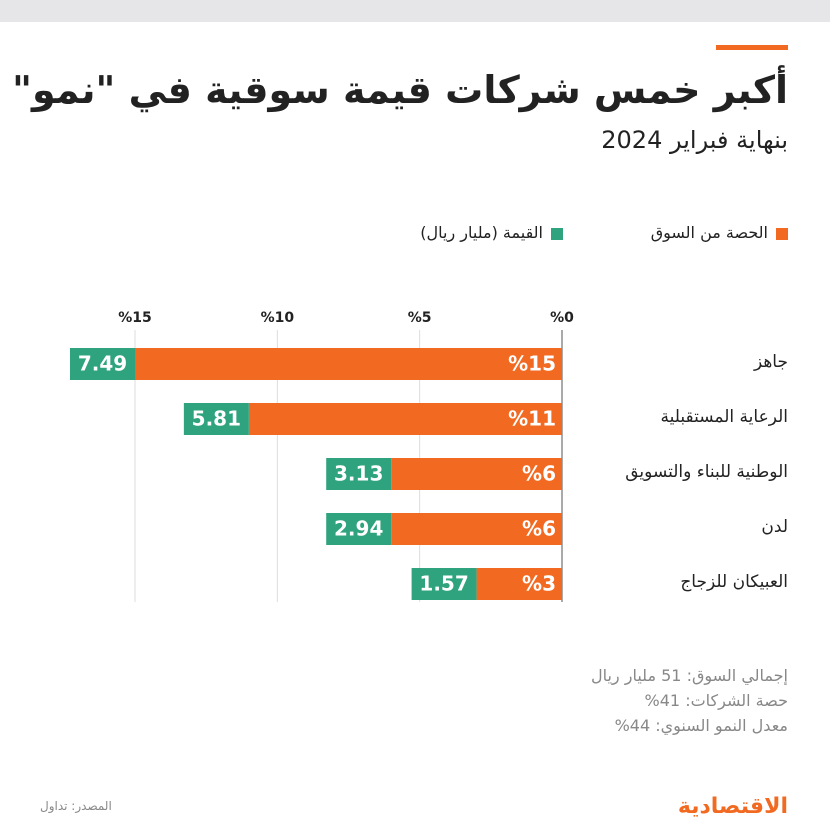  Describe the element at coordinates (732, 806) in the screenshot. I see `logo: الاقتصادية` at that location.